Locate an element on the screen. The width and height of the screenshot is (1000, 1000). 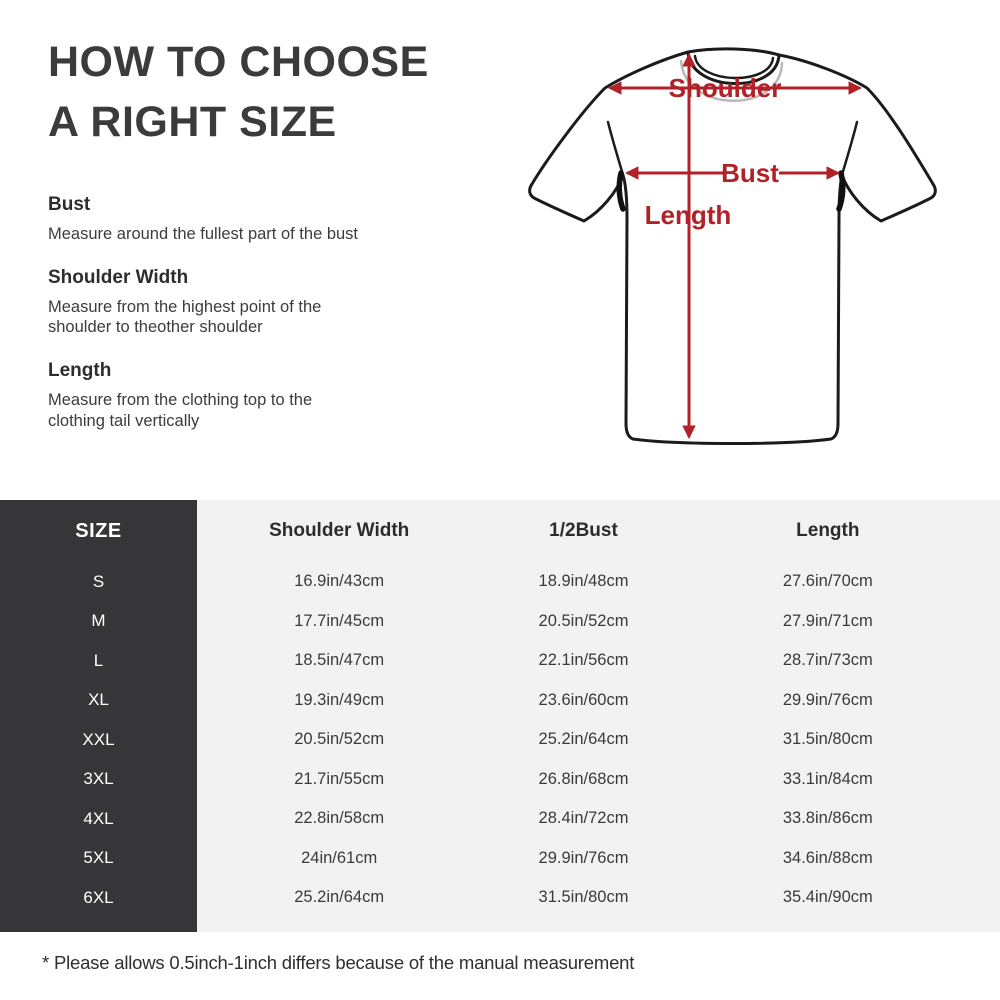
table-cell: 22.1in/56cm is located at coordinates (583, 660).